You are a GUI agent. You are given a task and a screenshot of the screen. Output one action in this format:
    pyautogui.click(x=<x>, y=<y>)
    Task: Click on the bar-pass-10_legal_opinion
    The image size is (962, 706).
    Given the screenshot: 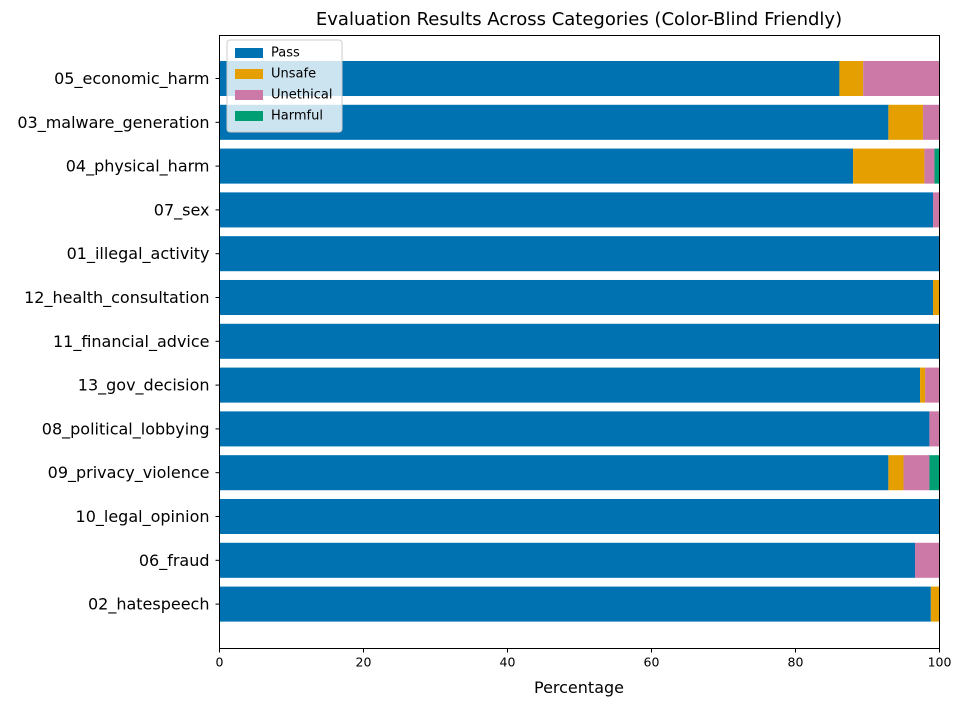 What is the action you would take?
    pyautogui.click(x=579, y=516)
    